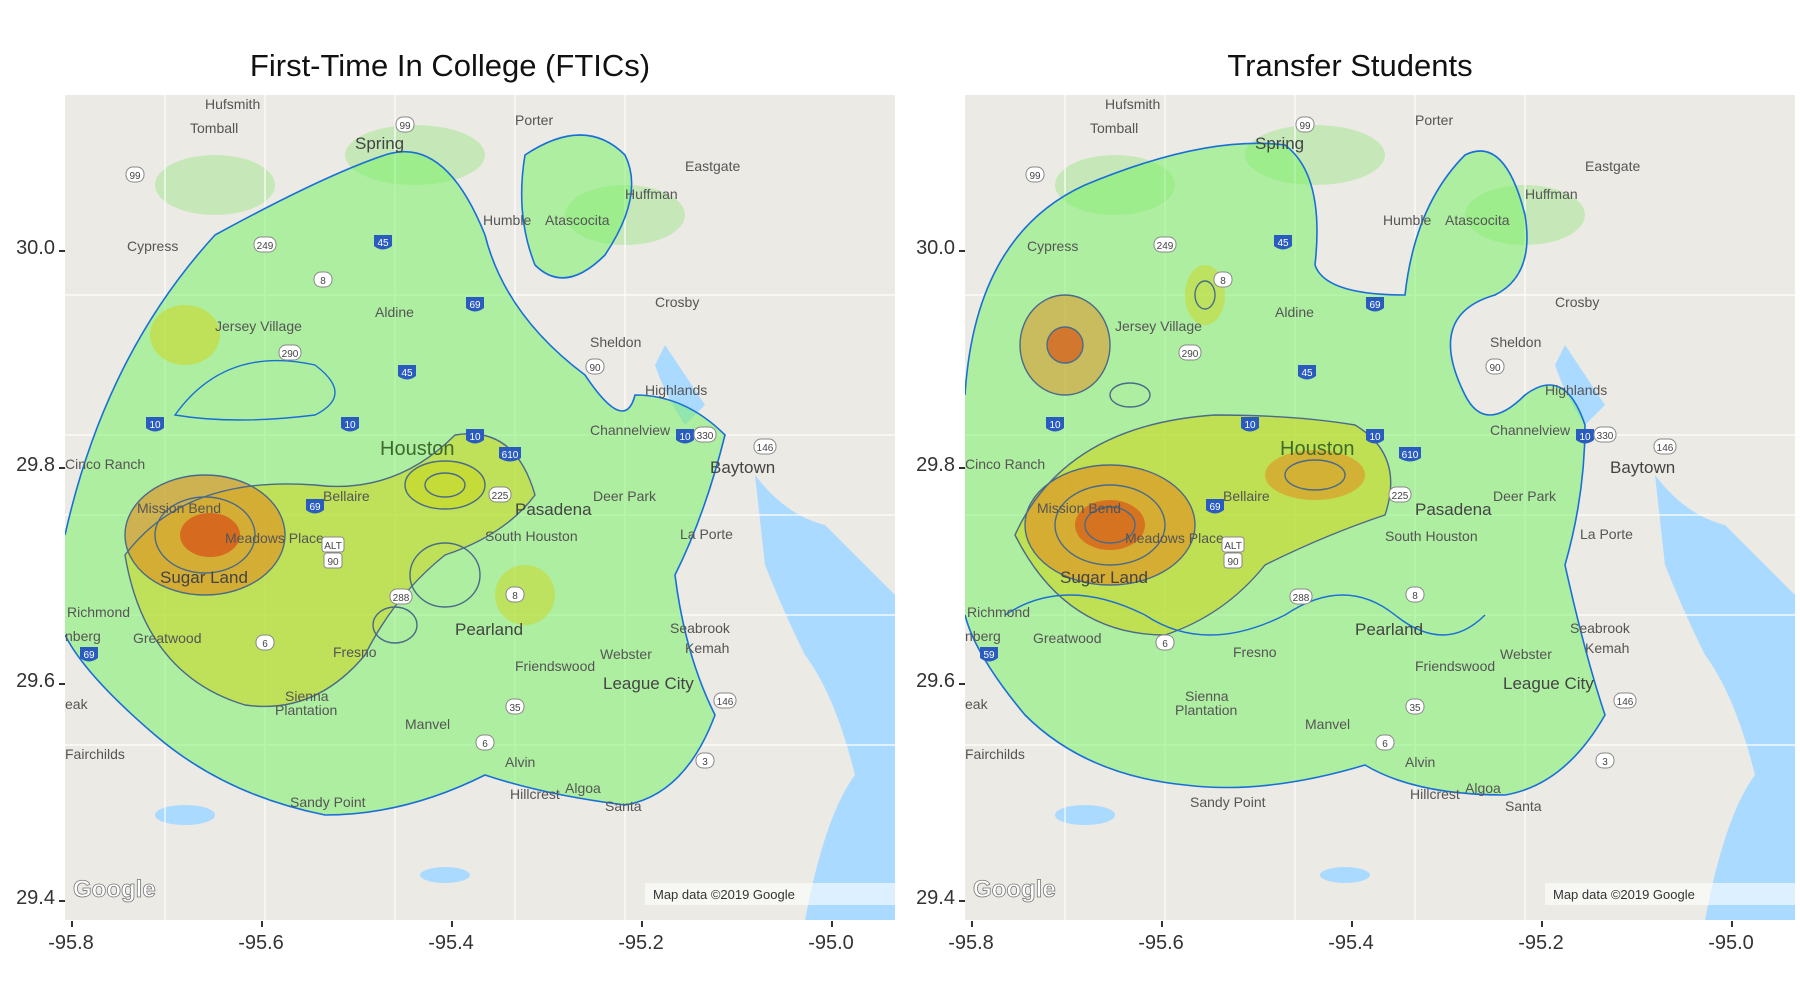  Describe the element at coordinates (306, 710) in the screenshot. I see `label-plantation: Plantation` at that location.